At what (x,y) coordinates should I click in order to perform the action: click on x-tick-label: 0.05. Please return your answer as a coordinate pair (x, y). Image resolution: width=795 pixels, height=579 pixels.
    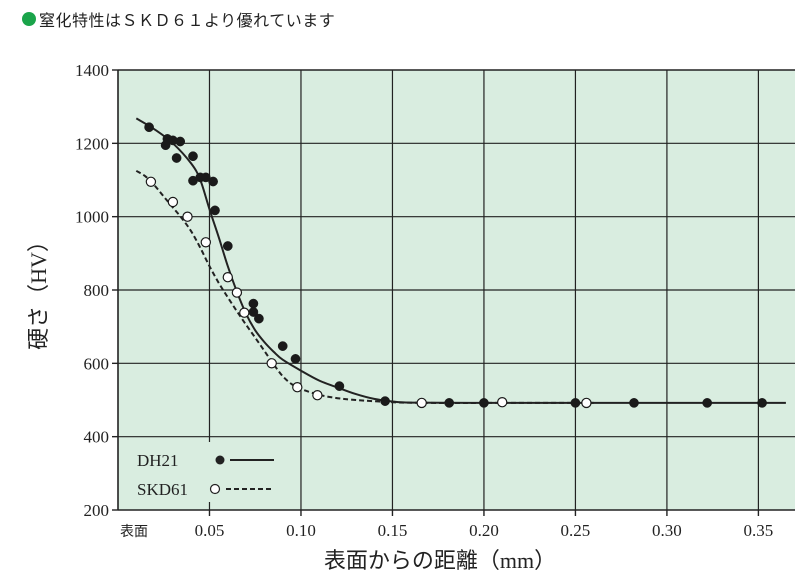
    Looking at the image, I should click on (210, 530).